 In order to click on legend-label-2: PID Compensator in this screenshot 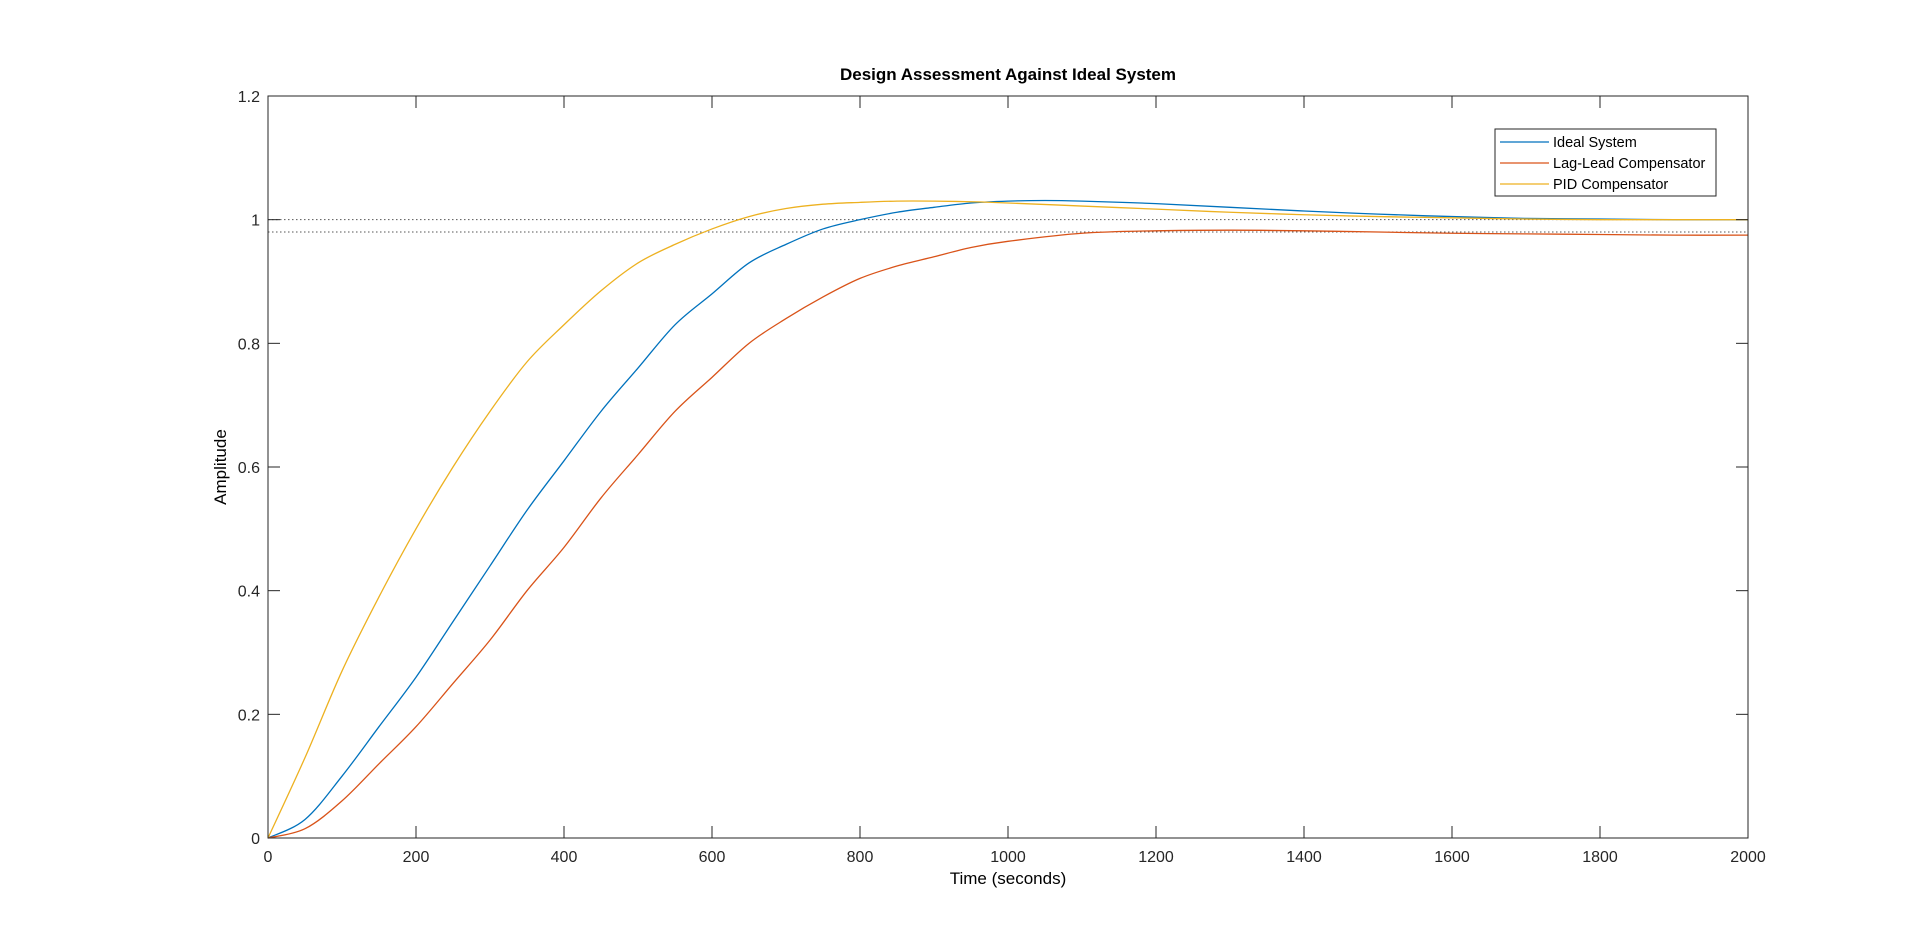, I will do `click(1610, 185)`.